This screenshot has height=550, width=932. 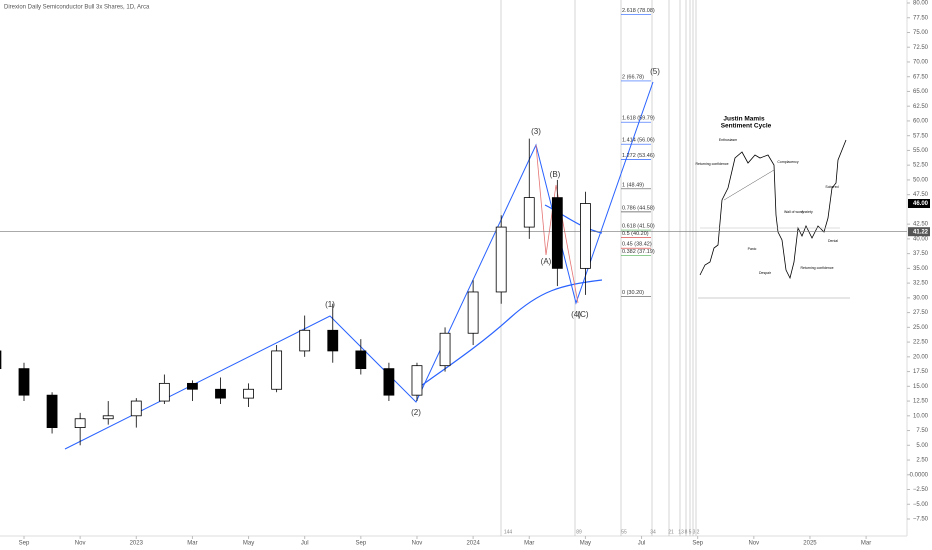 I want to click on fib-time-label: 2, so click(x=698, y=532).